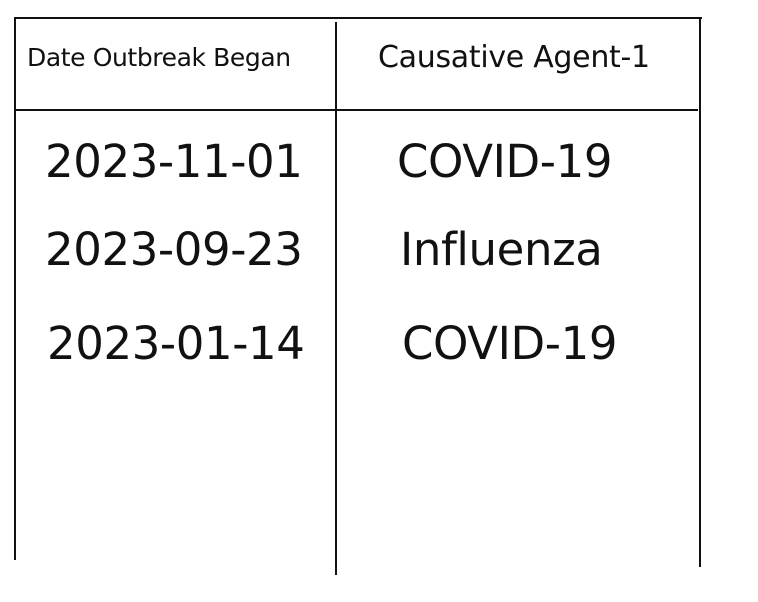  I want to click on column-divider, so click(336, 298).